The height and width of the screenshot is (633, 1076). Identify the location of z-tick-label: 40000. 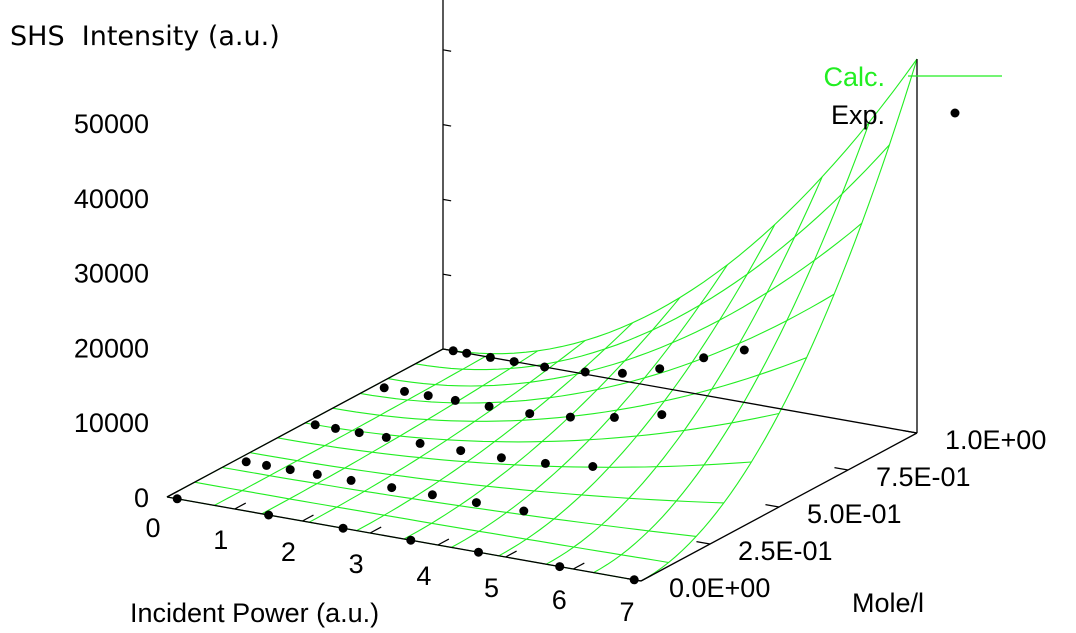
(111, 199).